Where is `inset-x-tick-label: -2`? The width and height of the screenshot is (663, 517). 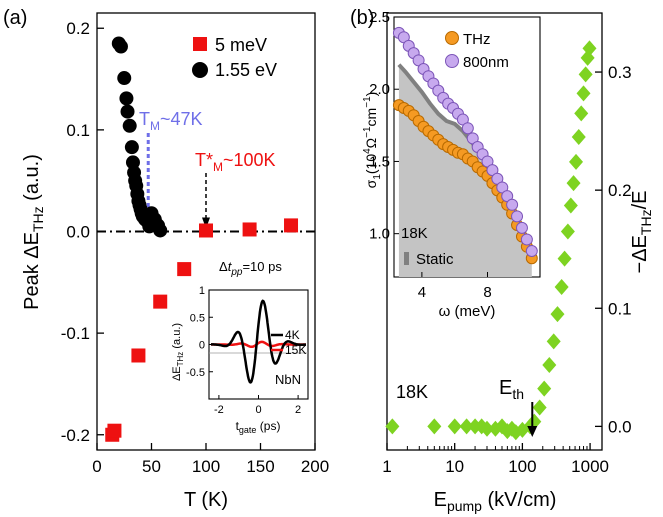 inset-x-tick-label: -2 is located at coordinates (219, 410).